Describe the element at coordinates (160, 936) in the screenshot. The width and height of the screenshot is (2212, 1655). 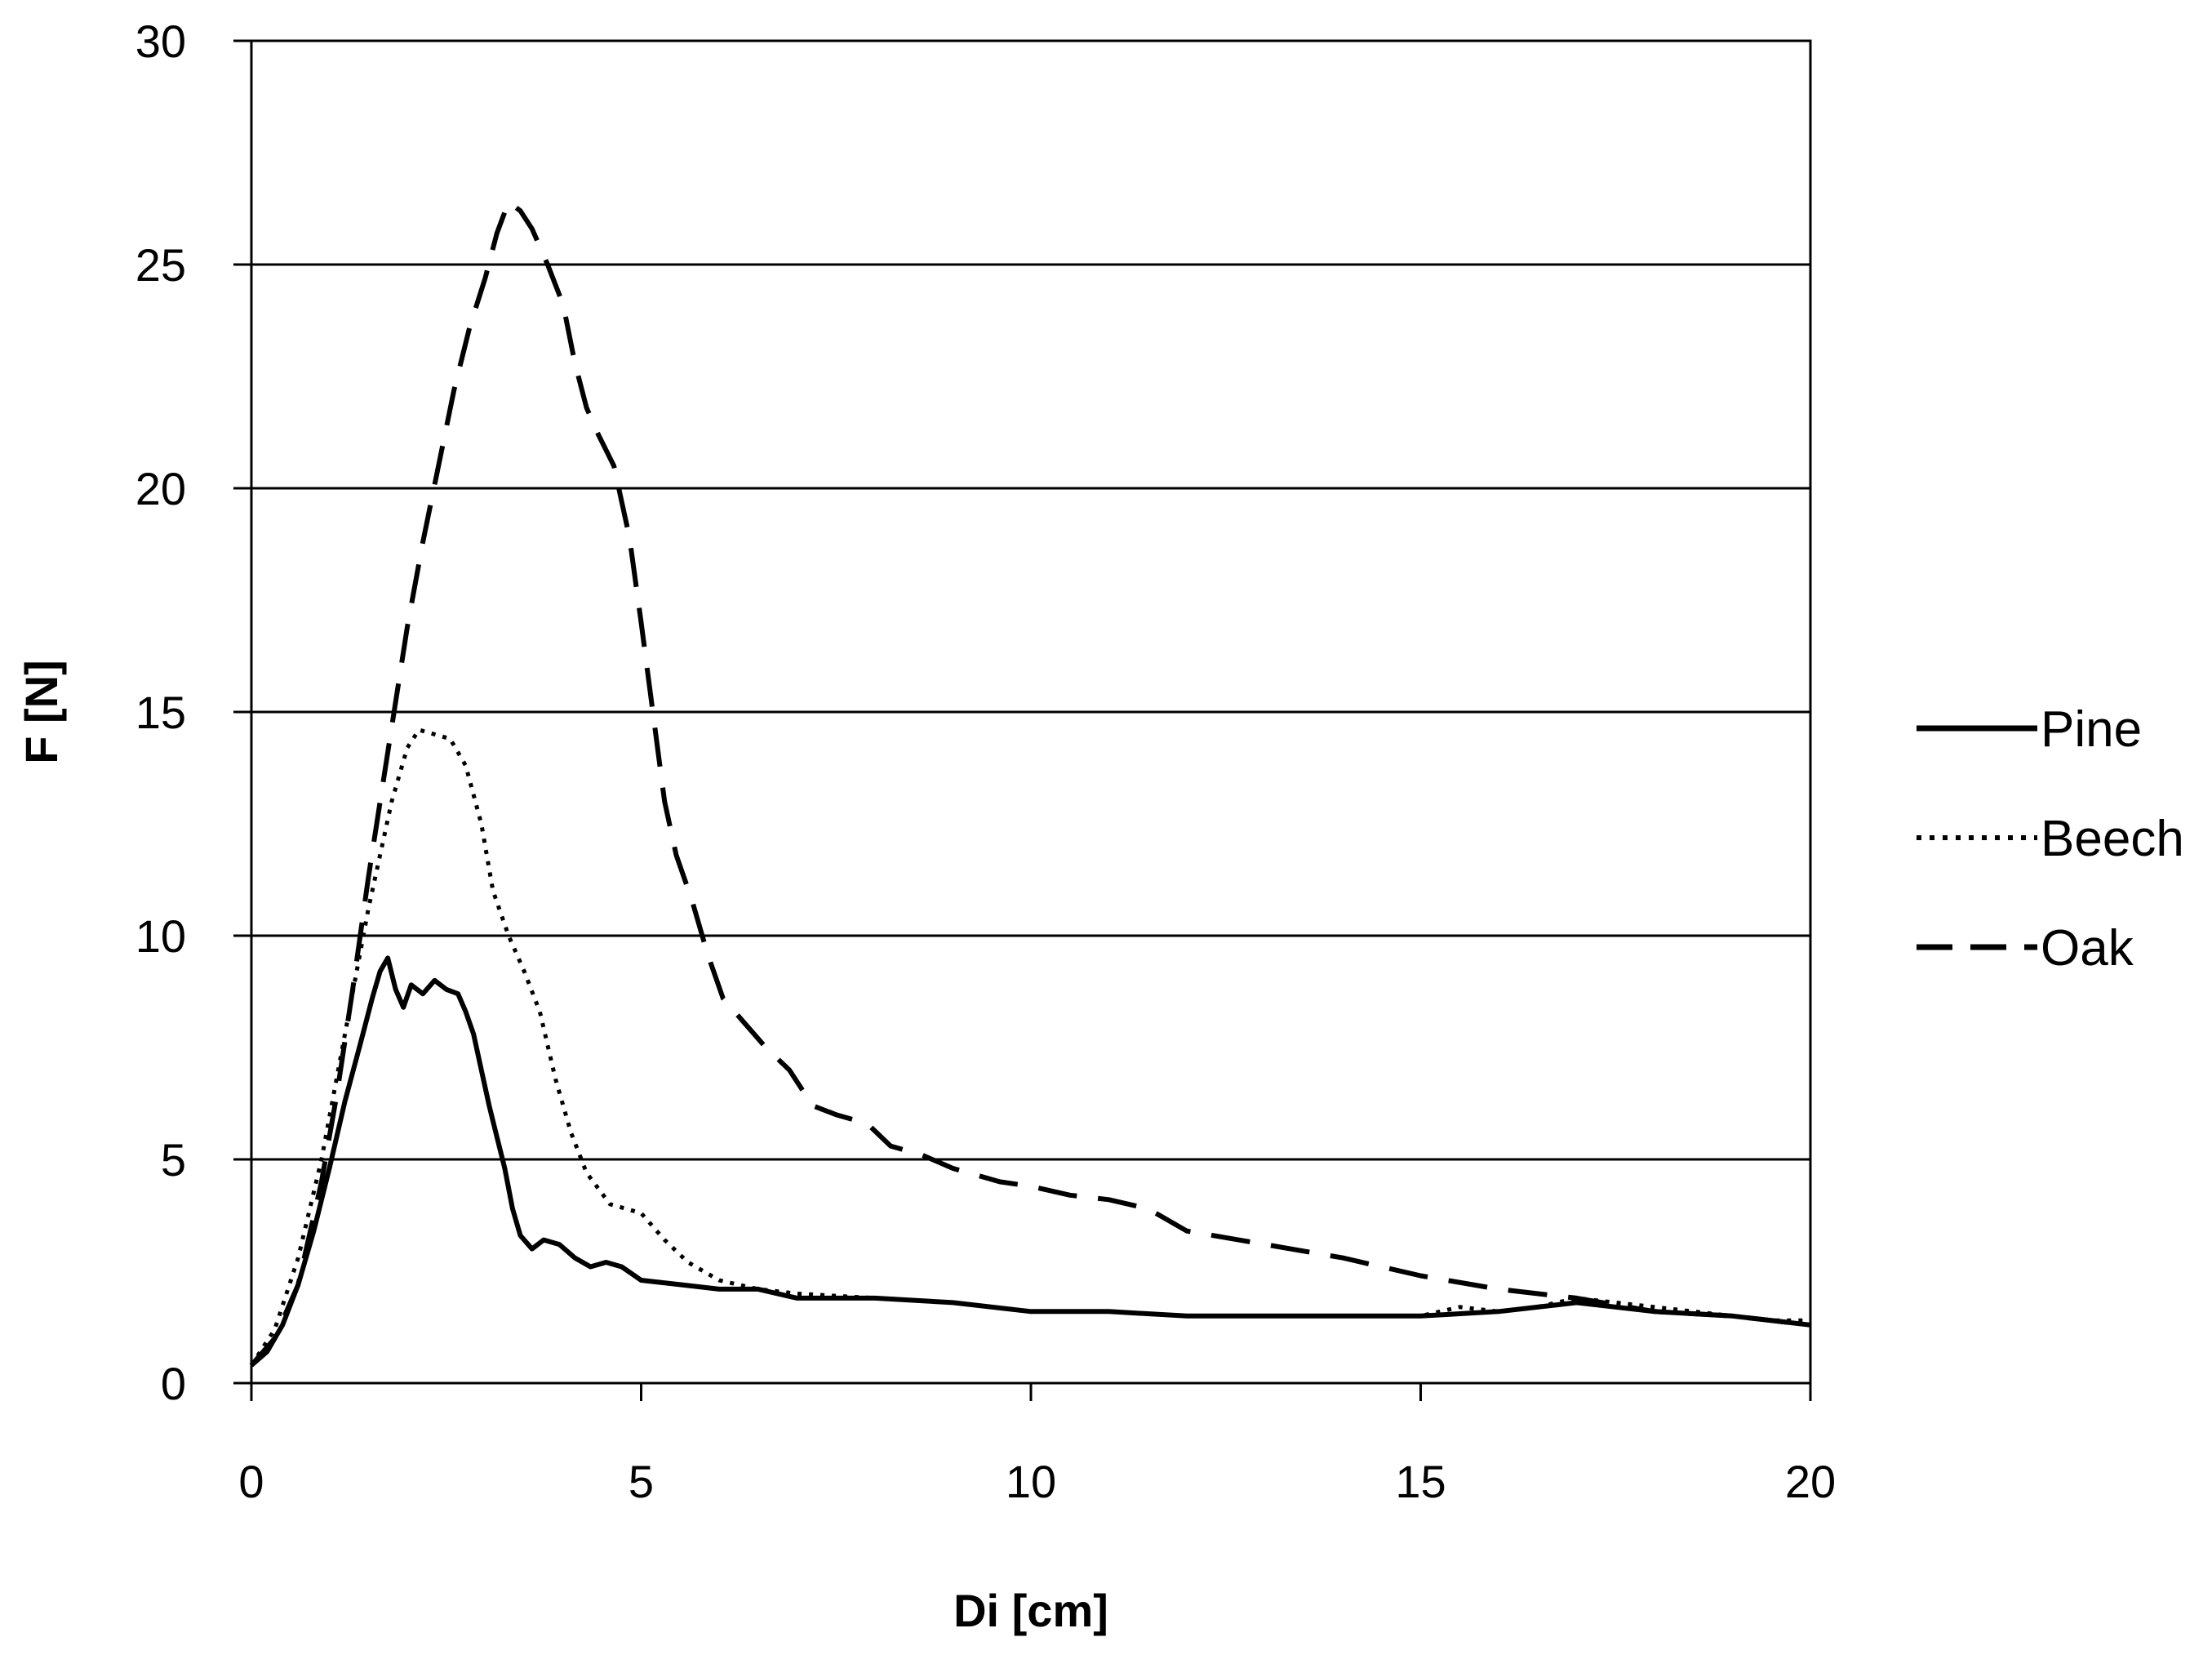
I see `y-tick-label: 10` at that location.